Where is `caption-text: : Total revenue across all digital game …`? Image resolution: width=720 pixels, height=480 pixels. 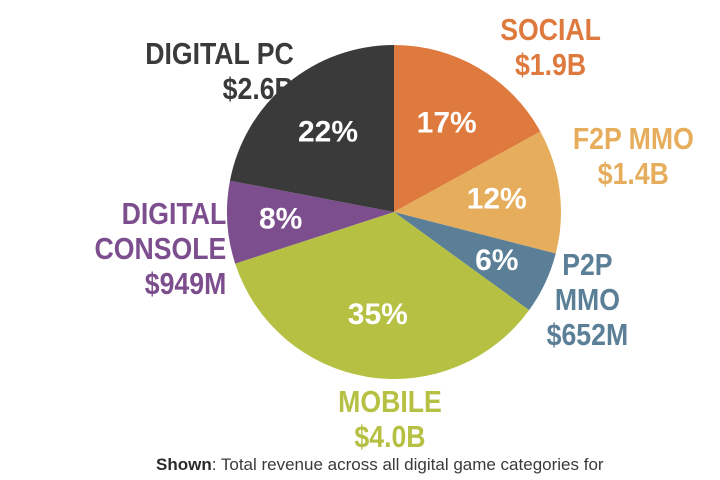
caption-text: : Total revenue across all digital game … is located at coordinates (407, 464).